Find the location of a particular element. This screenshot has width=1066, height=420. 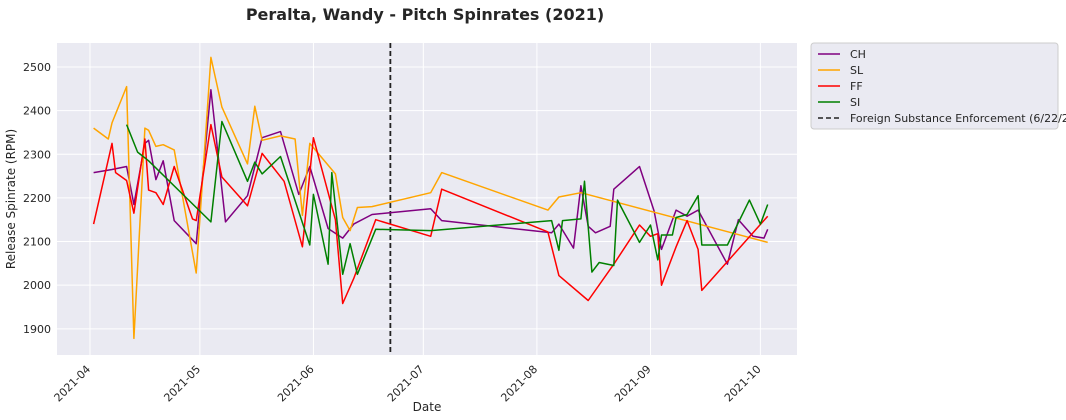

legend-label-ch: CH is located at coordinates (858, 54).